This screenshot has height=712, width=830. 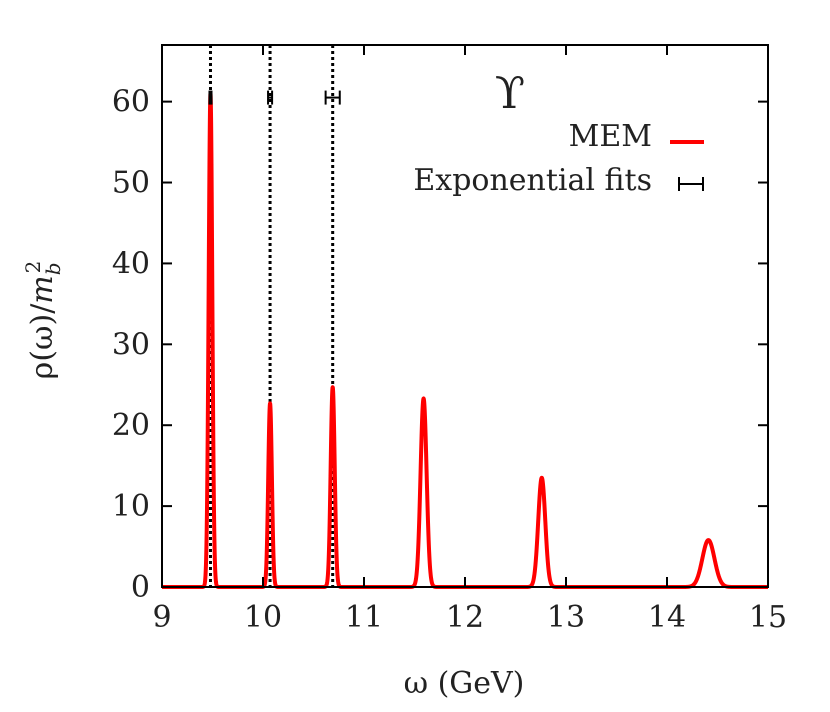 I want to click on x-tick-label: 9, so click(x=161, y=617).